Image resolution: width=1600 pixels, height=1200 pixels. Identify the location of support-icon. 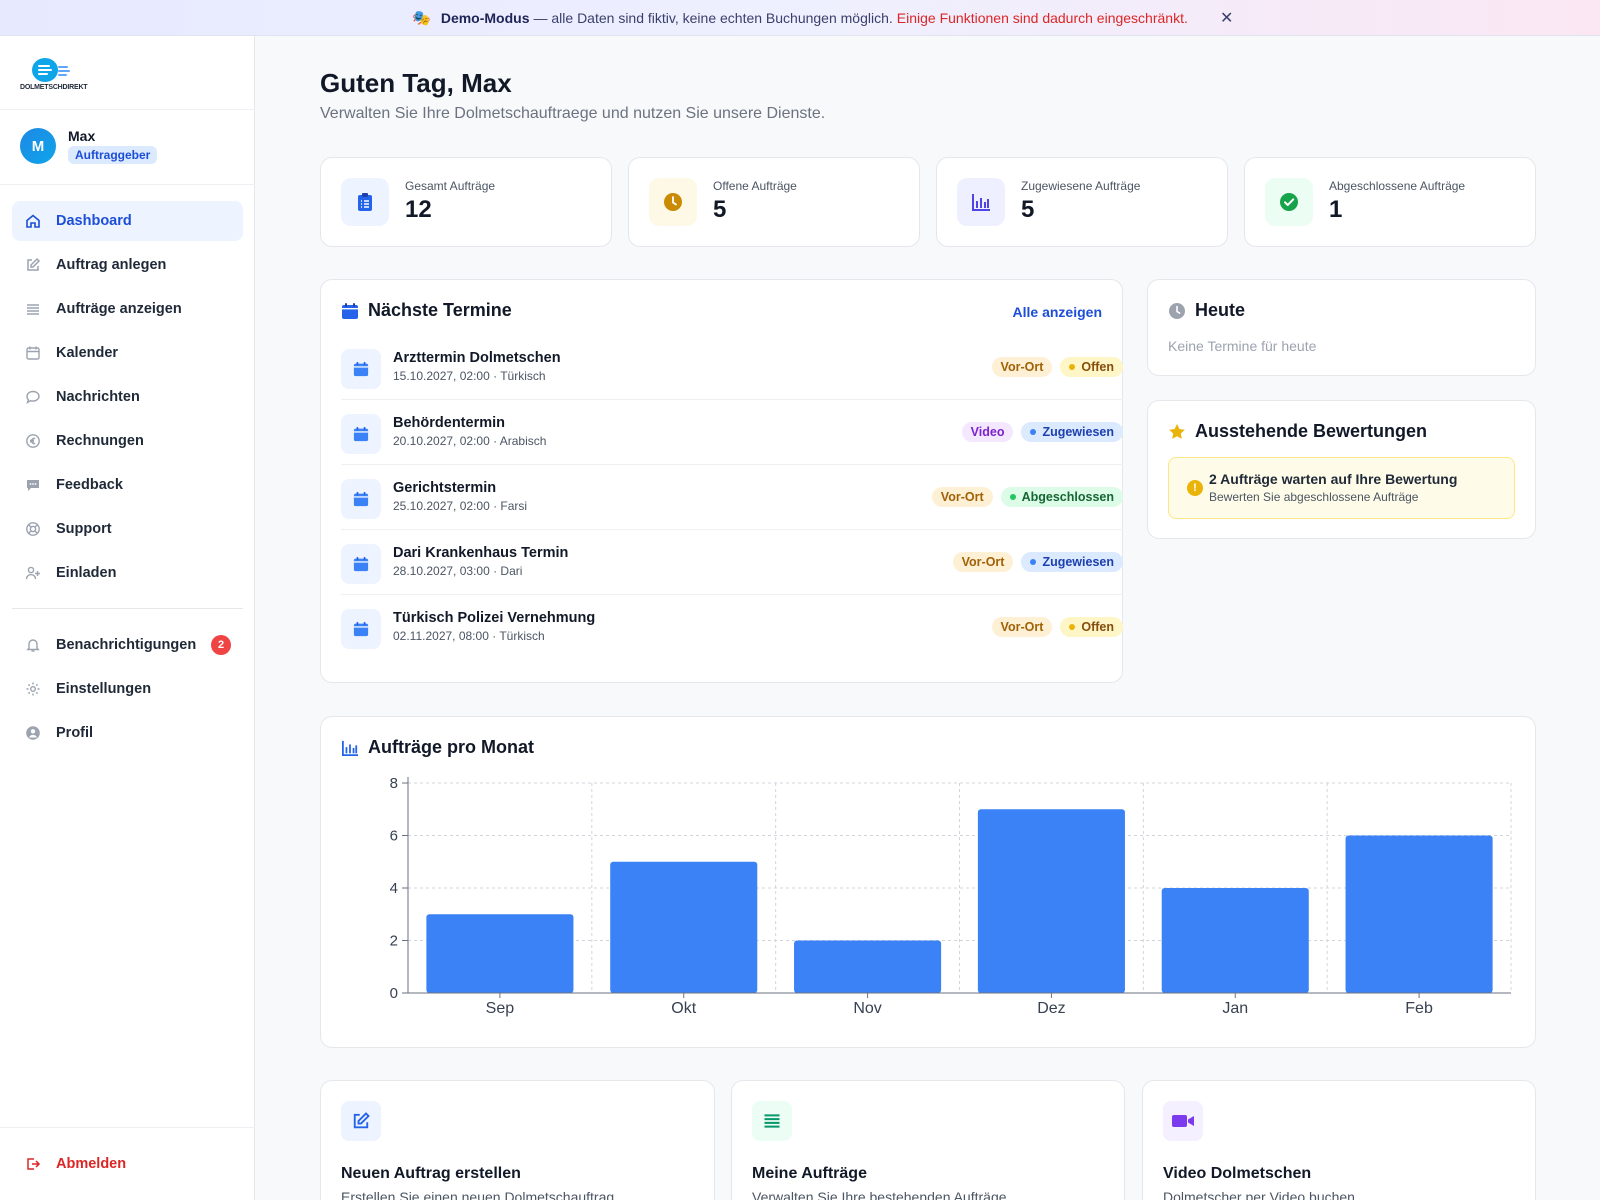
(33, 529).